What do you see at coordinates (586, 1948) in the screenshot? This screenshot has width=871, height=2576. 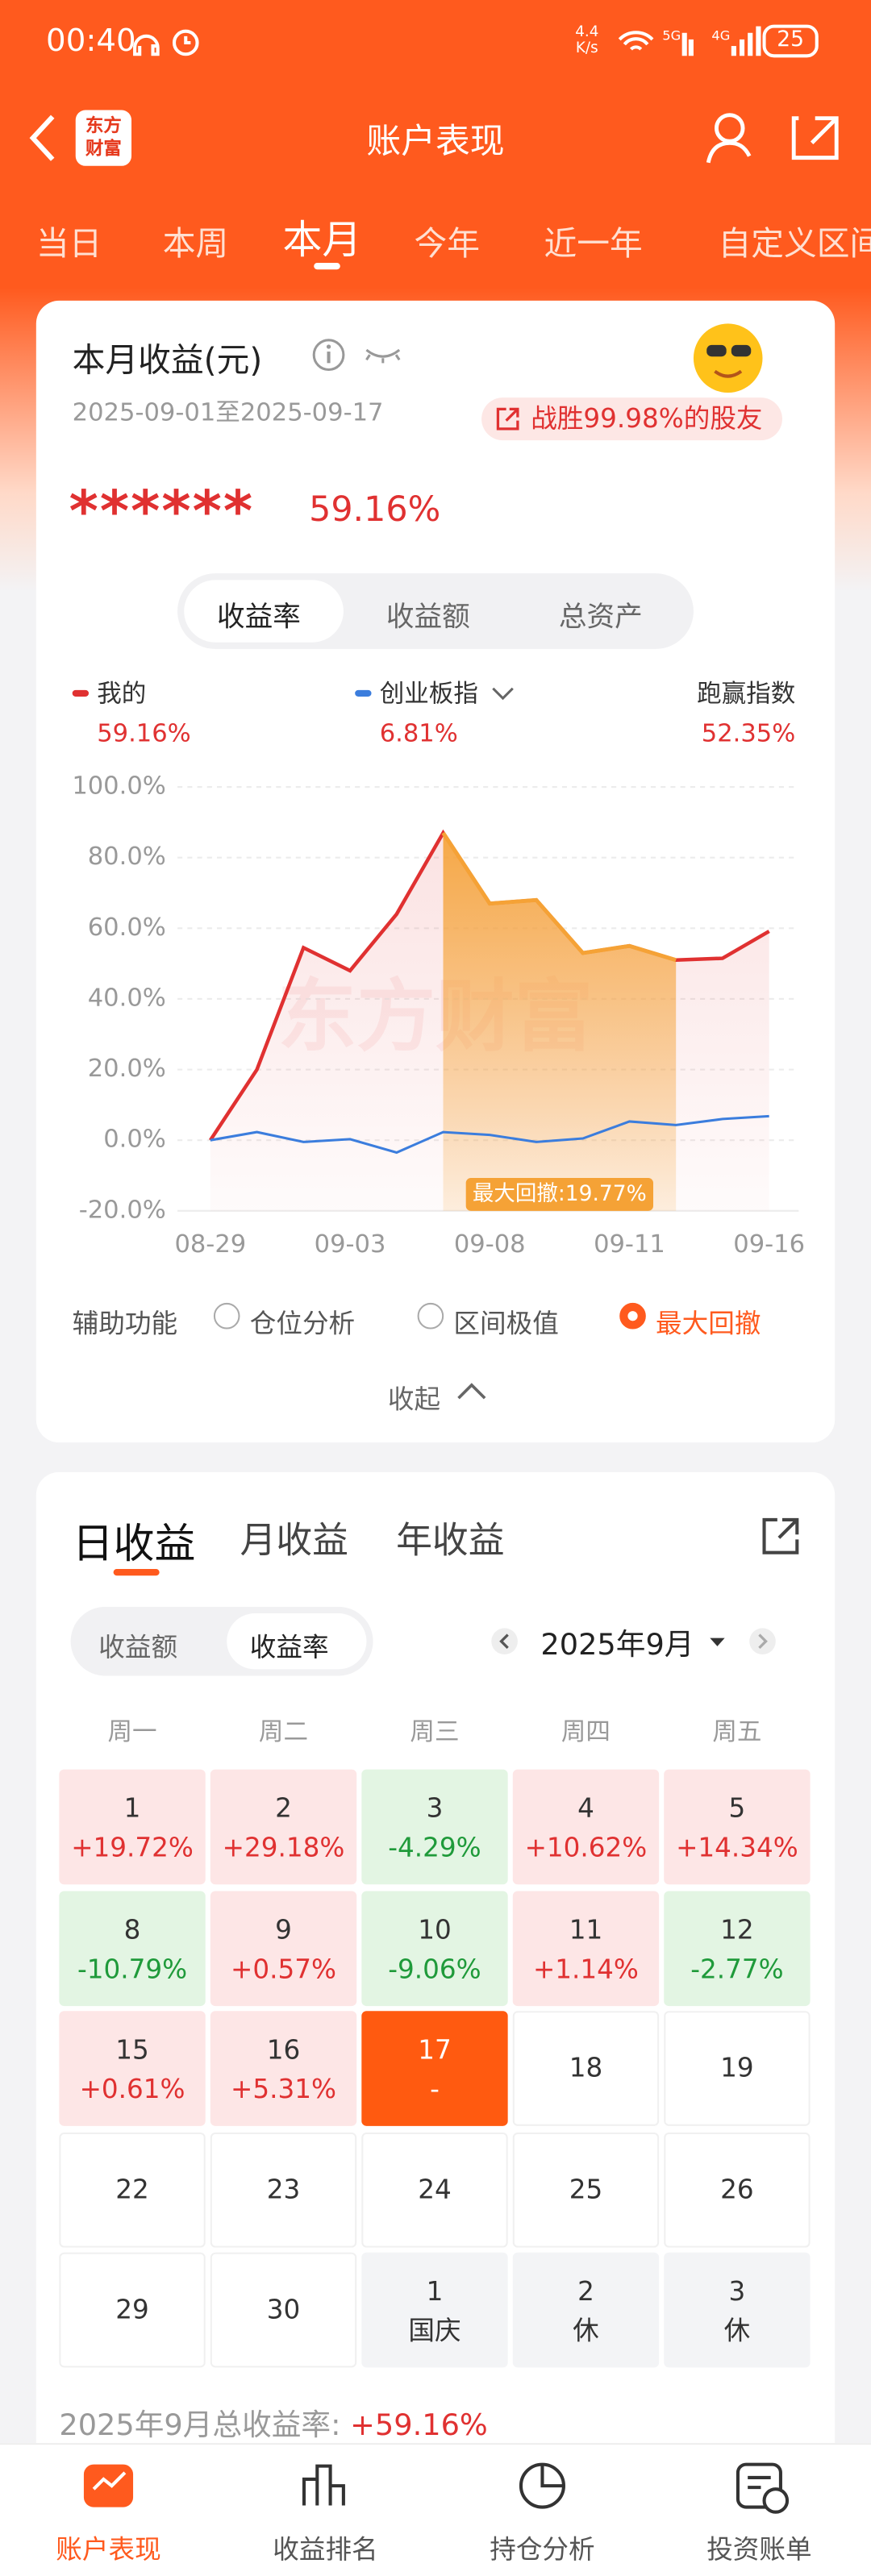 I see `calendar-day: 11 +1.14%` at bounding box center [586, 1948].